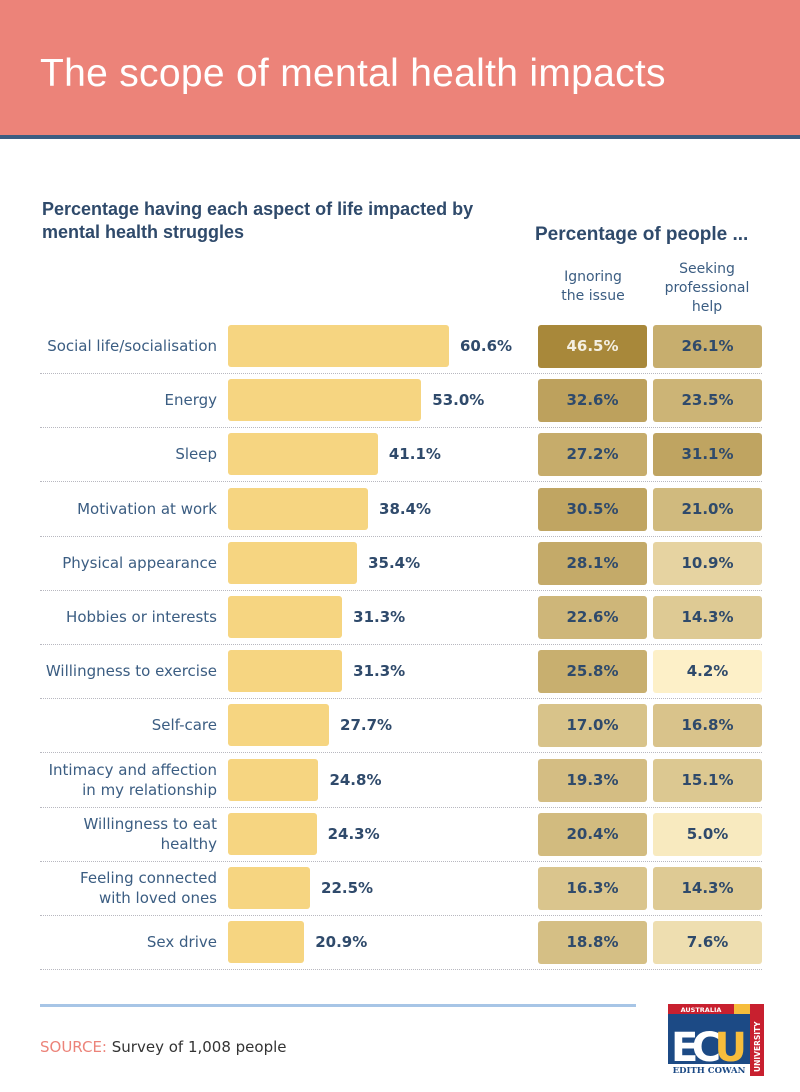 The height and width of the screenshot is (1092, 800). What do you see at coordinates (709, 1071) in the screenshot?
I see `svg-text: EDITH COWAN` at bounding box center [709, 1071].